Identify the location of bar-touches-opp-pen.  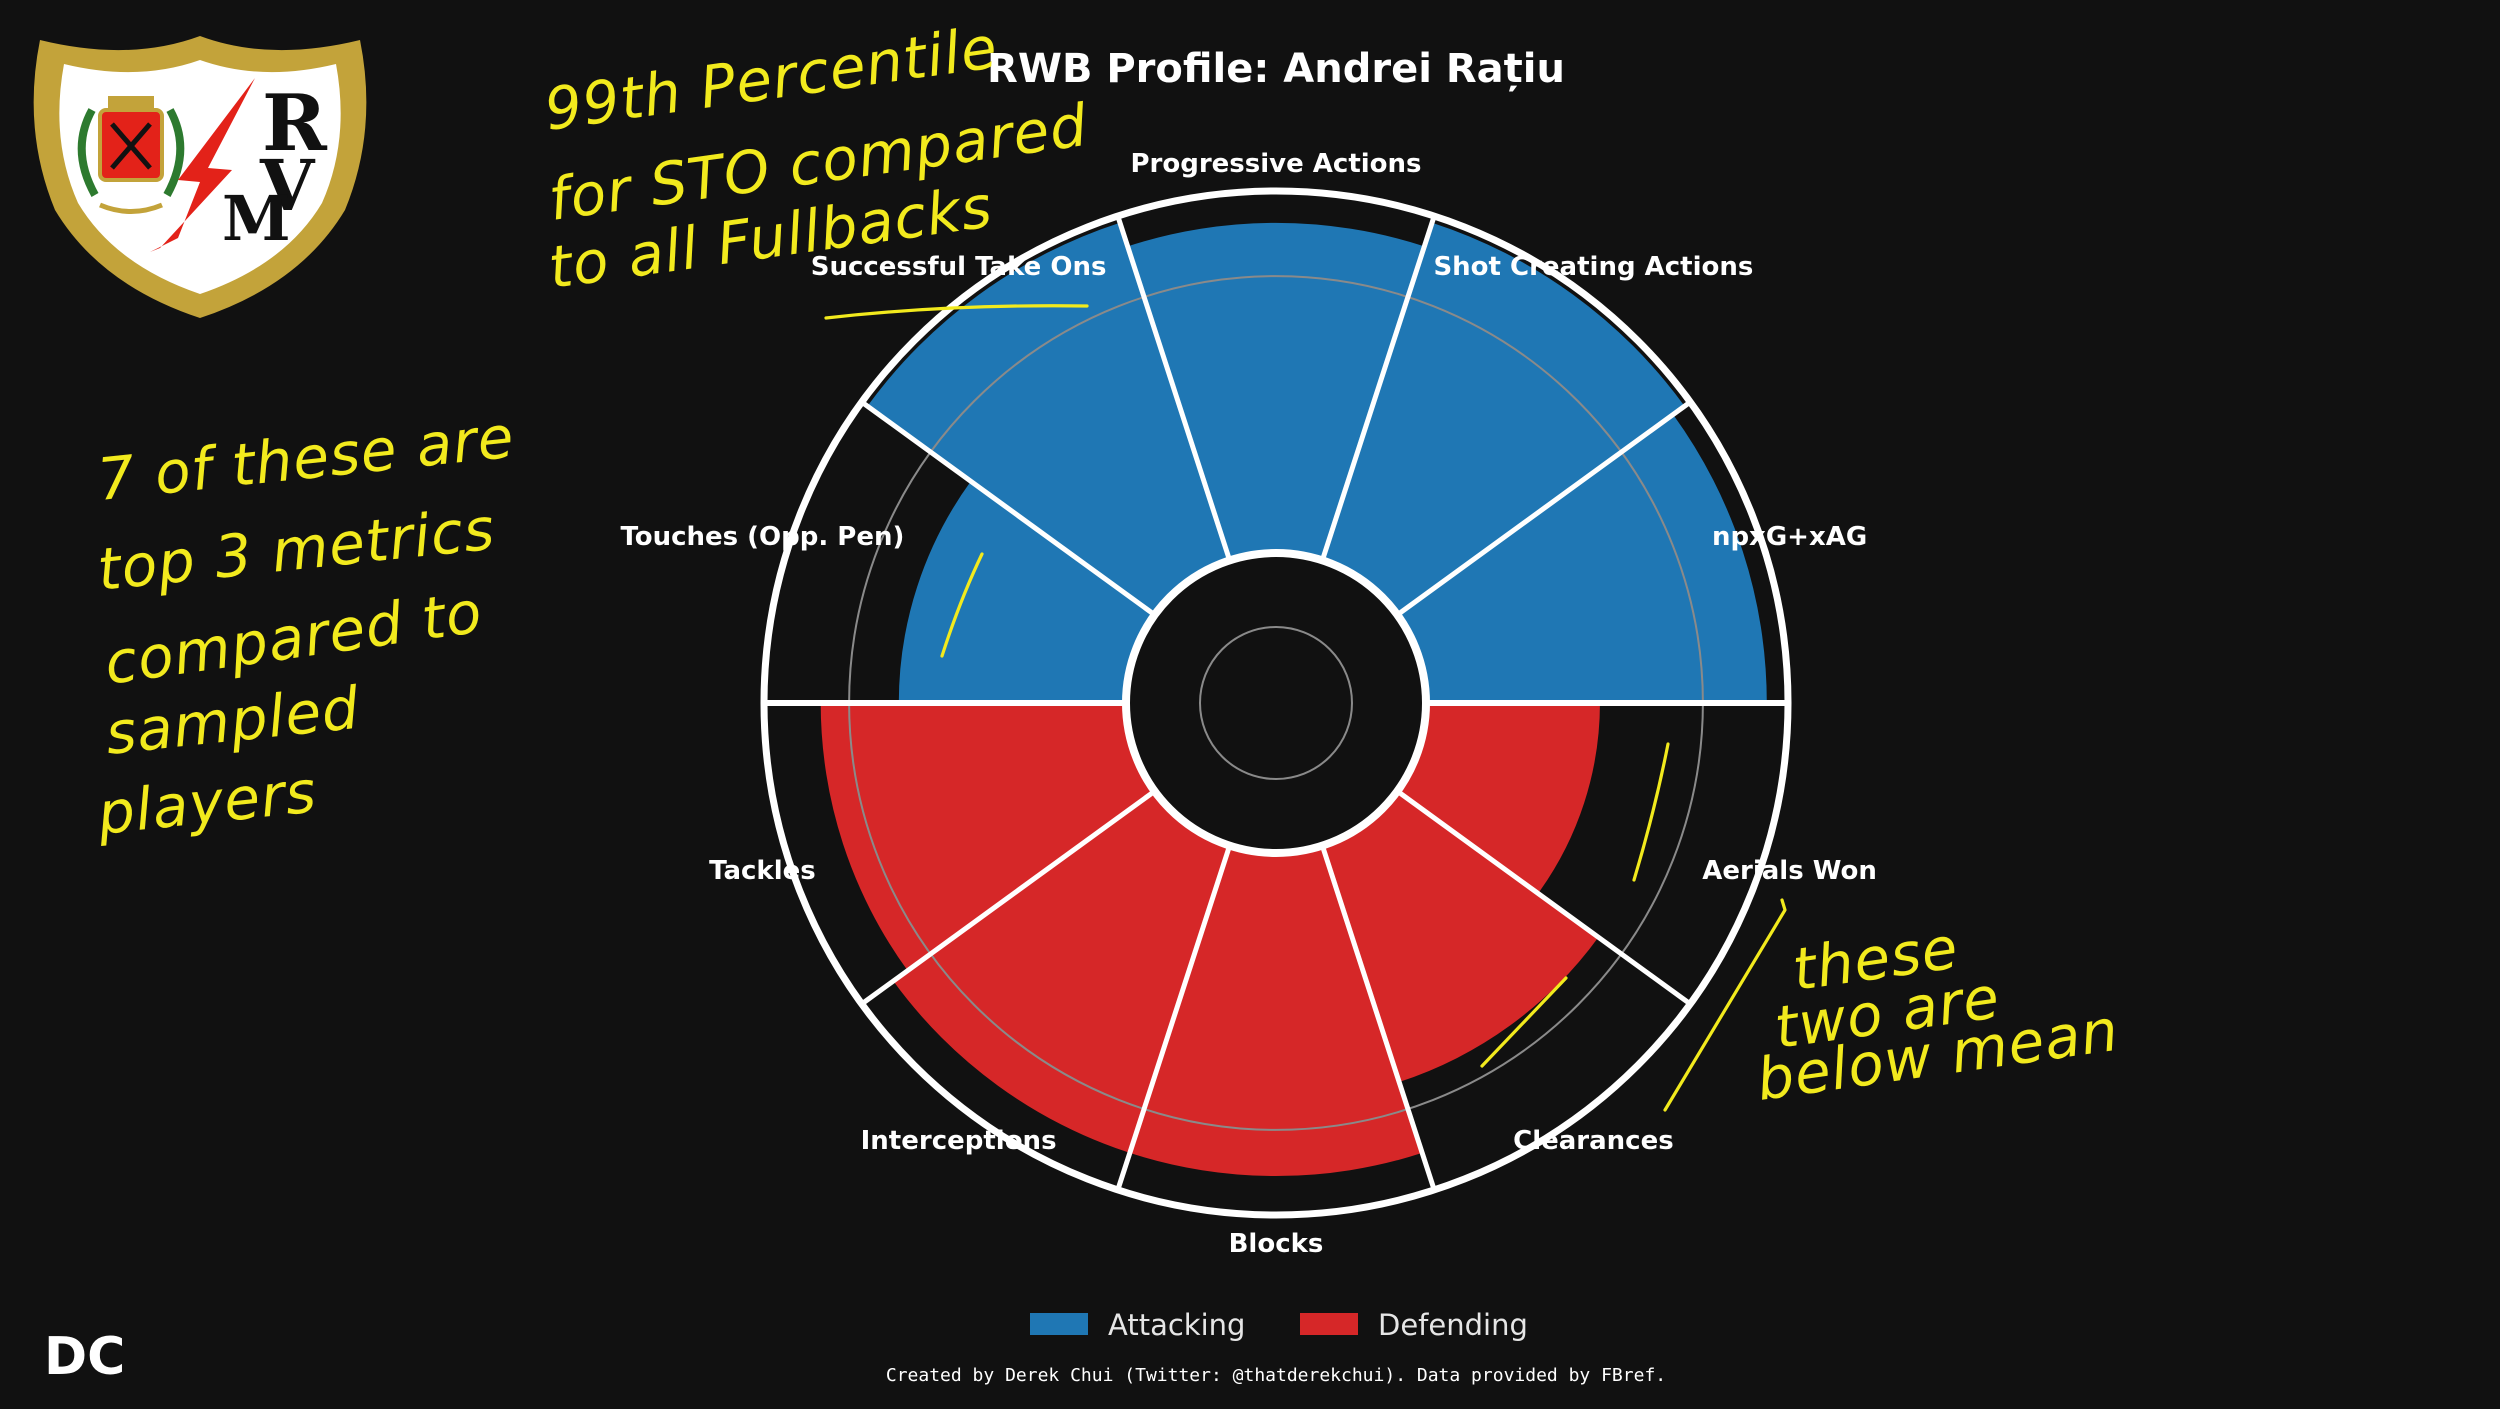
(1026, 592).